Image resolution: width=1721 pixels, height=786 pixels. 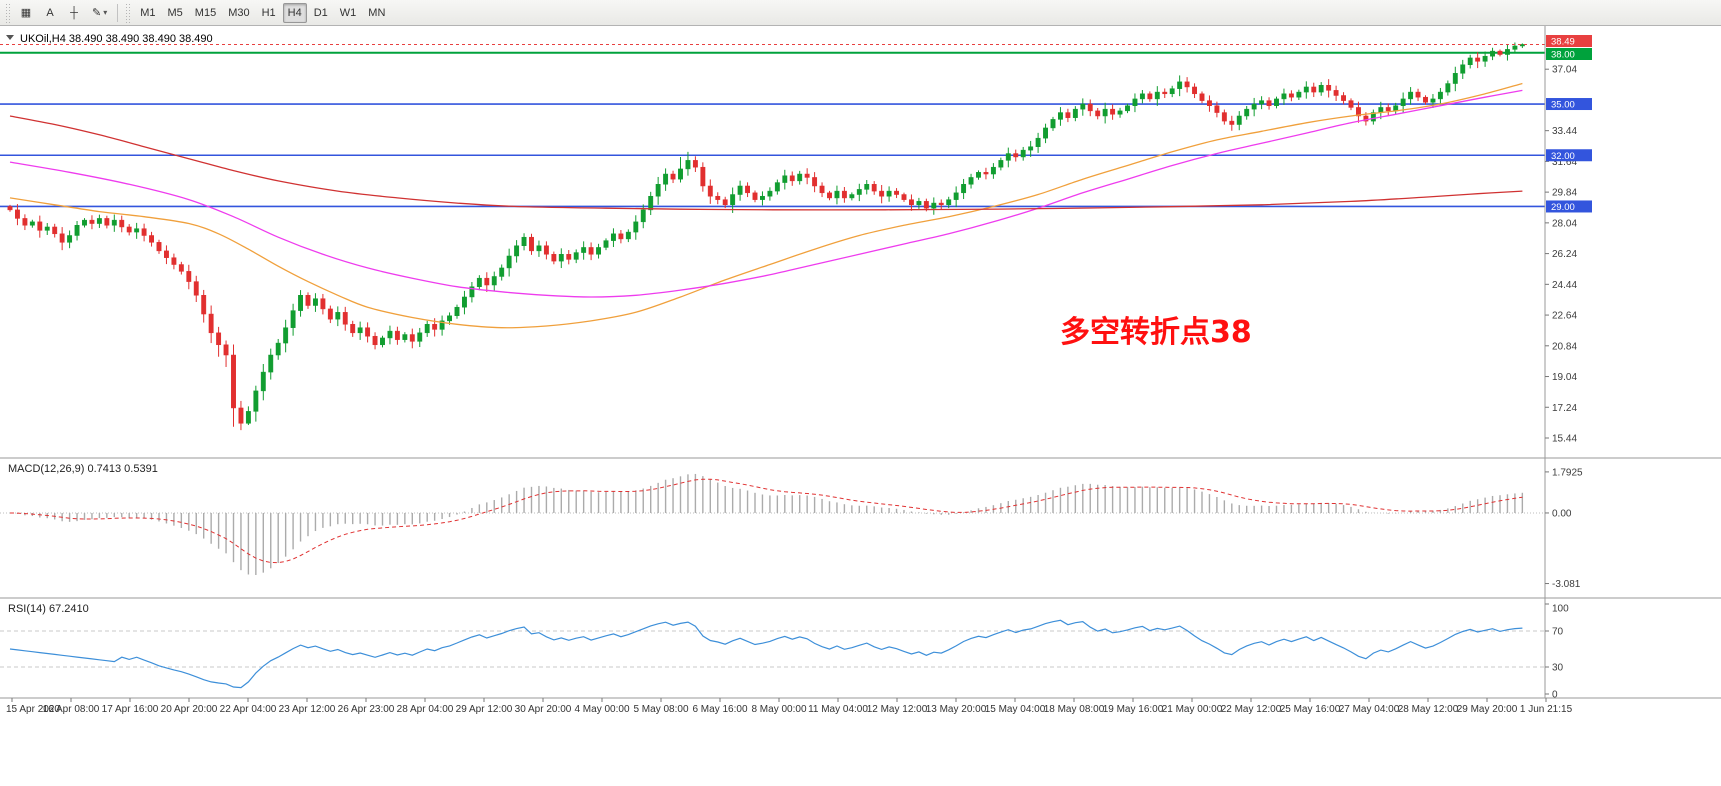 What do you see at coordinates (1564, 316) in the screenshot?
I see `price-tick-label: 22.64` at bounding box center [1564, 316].